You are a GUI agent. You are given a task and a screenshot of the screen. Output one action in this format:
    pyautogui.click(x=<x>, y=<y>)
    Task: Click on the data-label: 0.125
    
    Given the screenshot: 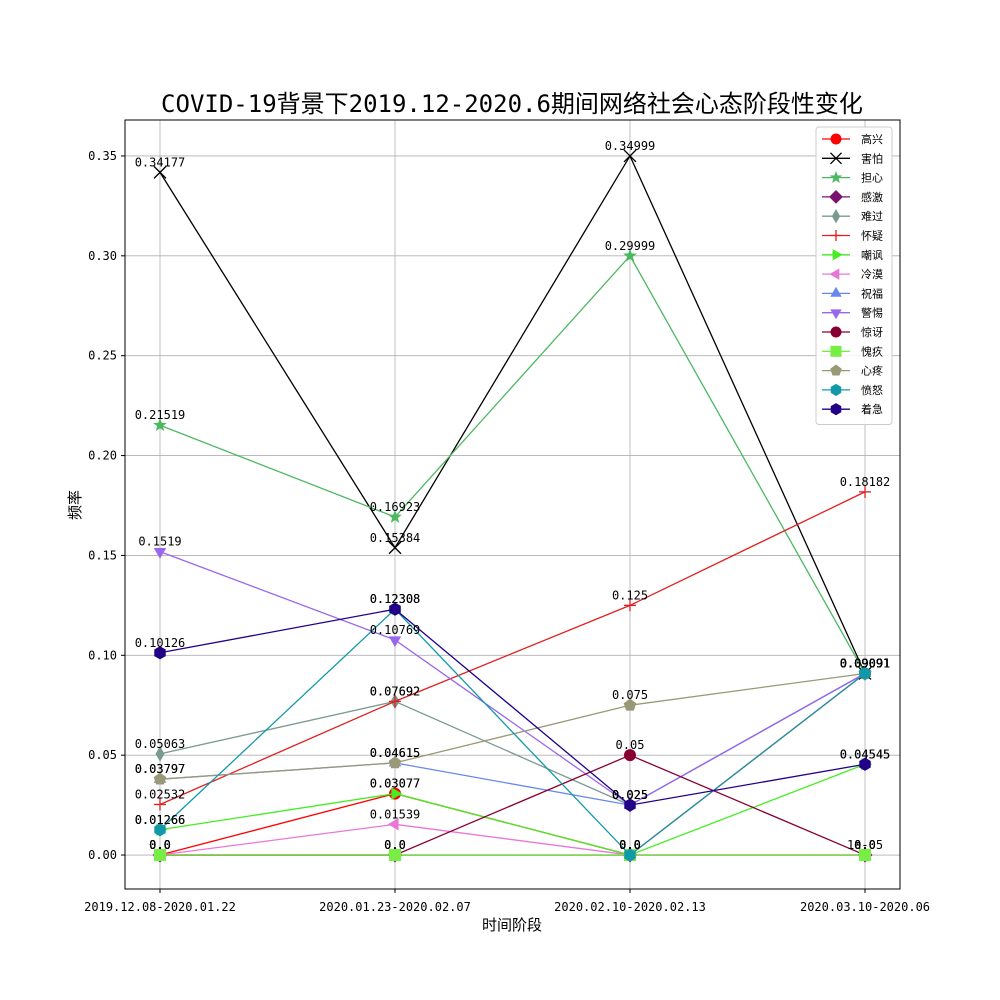 What is the action you would take?
    pyautogui.click(x=630, y=595)
    